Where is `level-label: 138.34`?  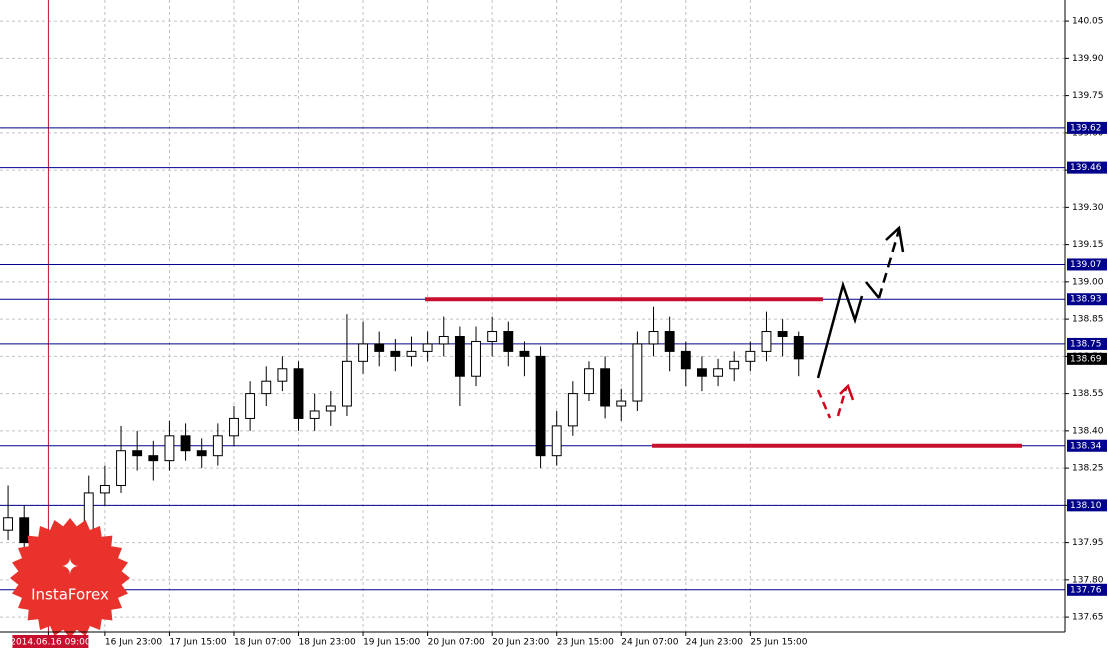
level-label: 138.34 is located at coordinates (1086, 446).